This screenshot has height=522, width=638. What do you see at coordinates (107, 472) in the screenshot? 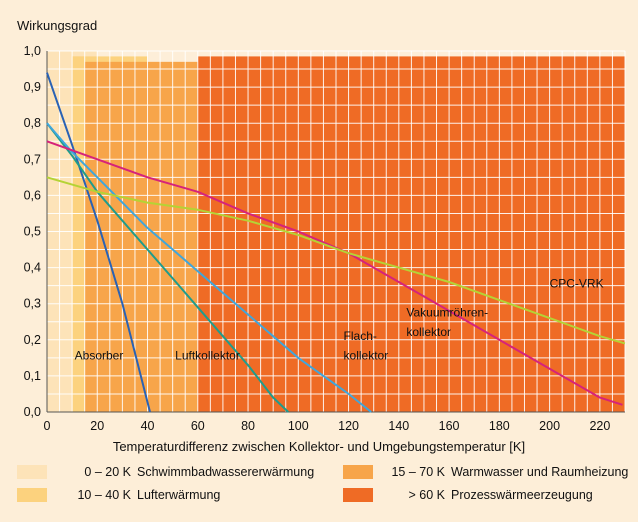
I see `legend-range: 0 – 20 K` at bounding box center [107, 472].